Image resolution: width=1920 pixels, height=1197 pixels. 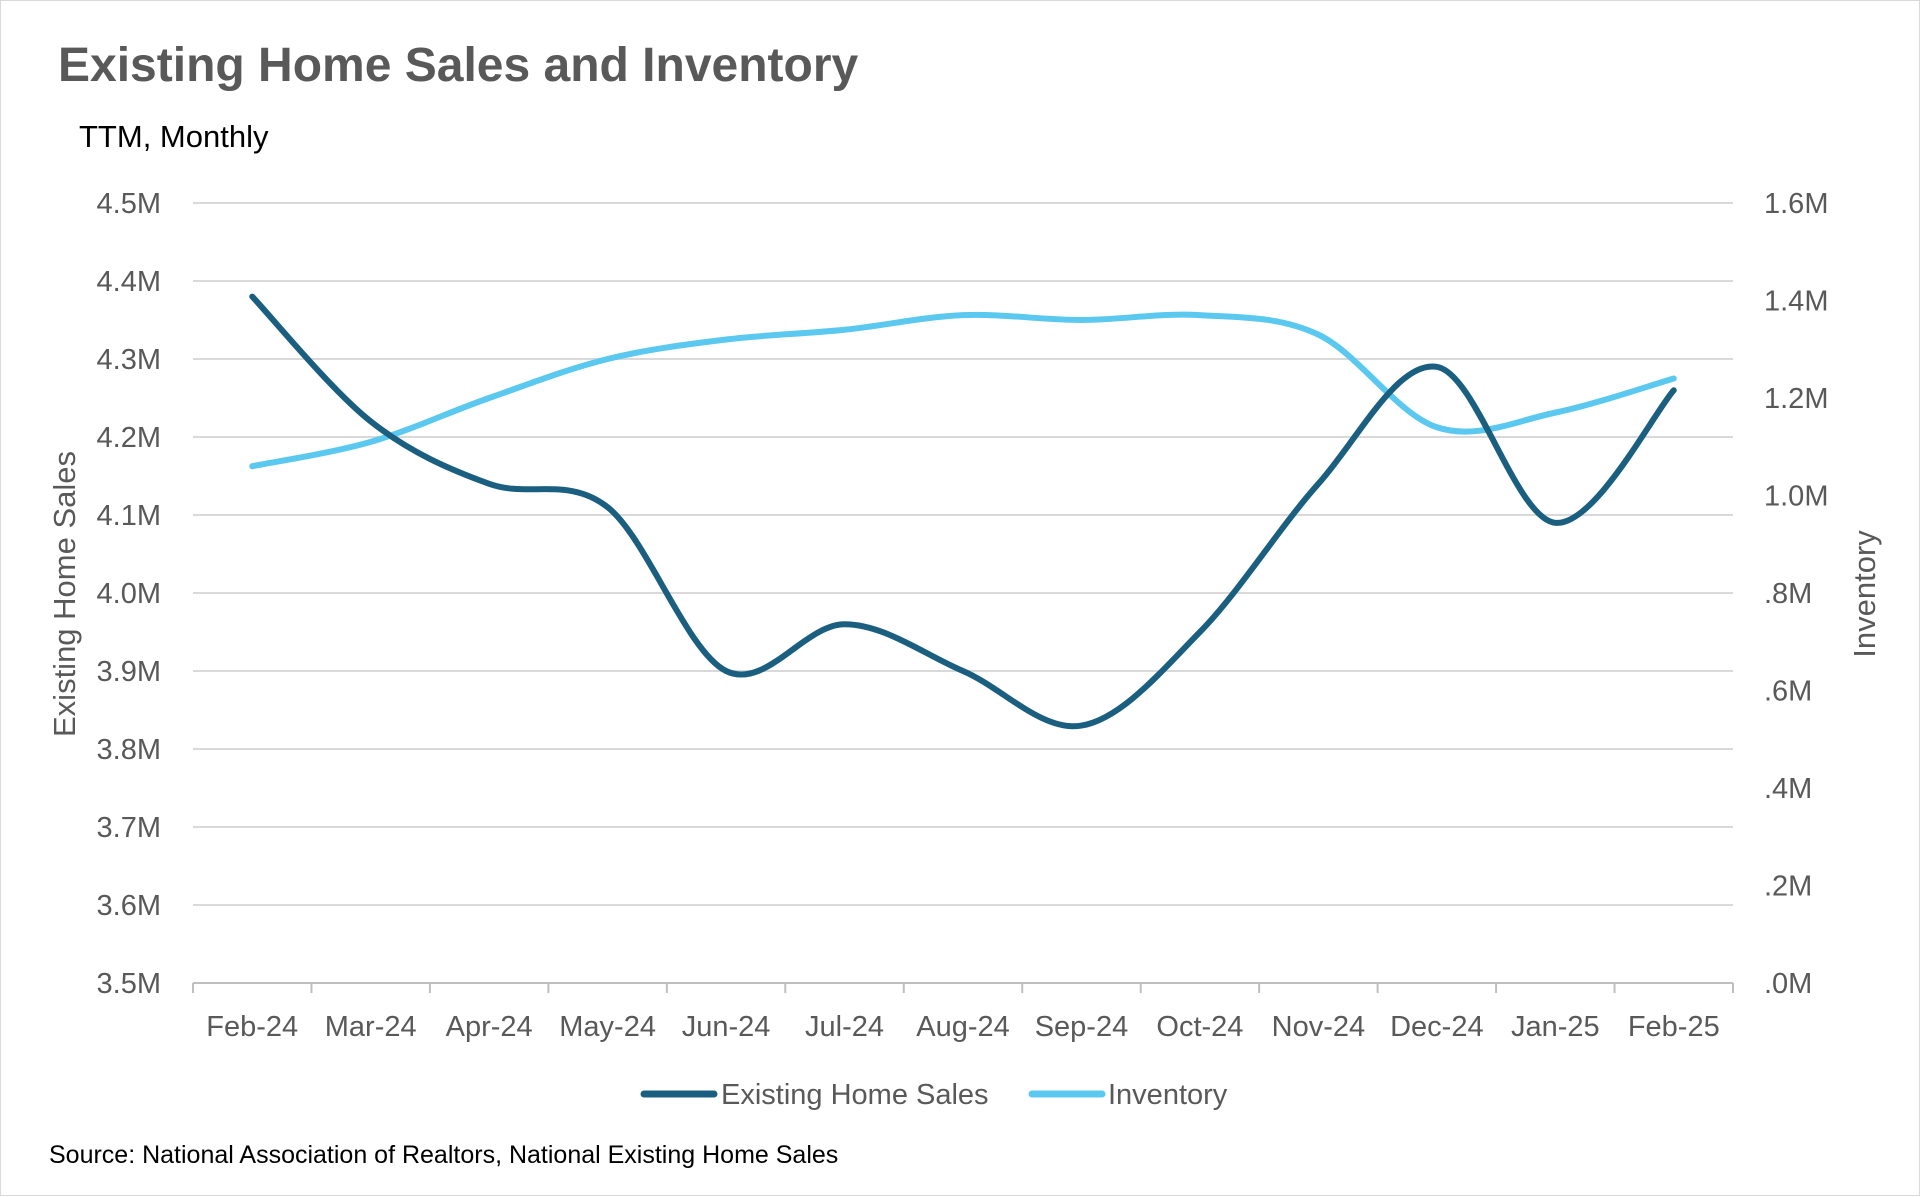 What do you see at coordinates (129, 828) in the screenshot?
I see `y-tick-label-left: 3.7M` at bounding box center [129, 828].